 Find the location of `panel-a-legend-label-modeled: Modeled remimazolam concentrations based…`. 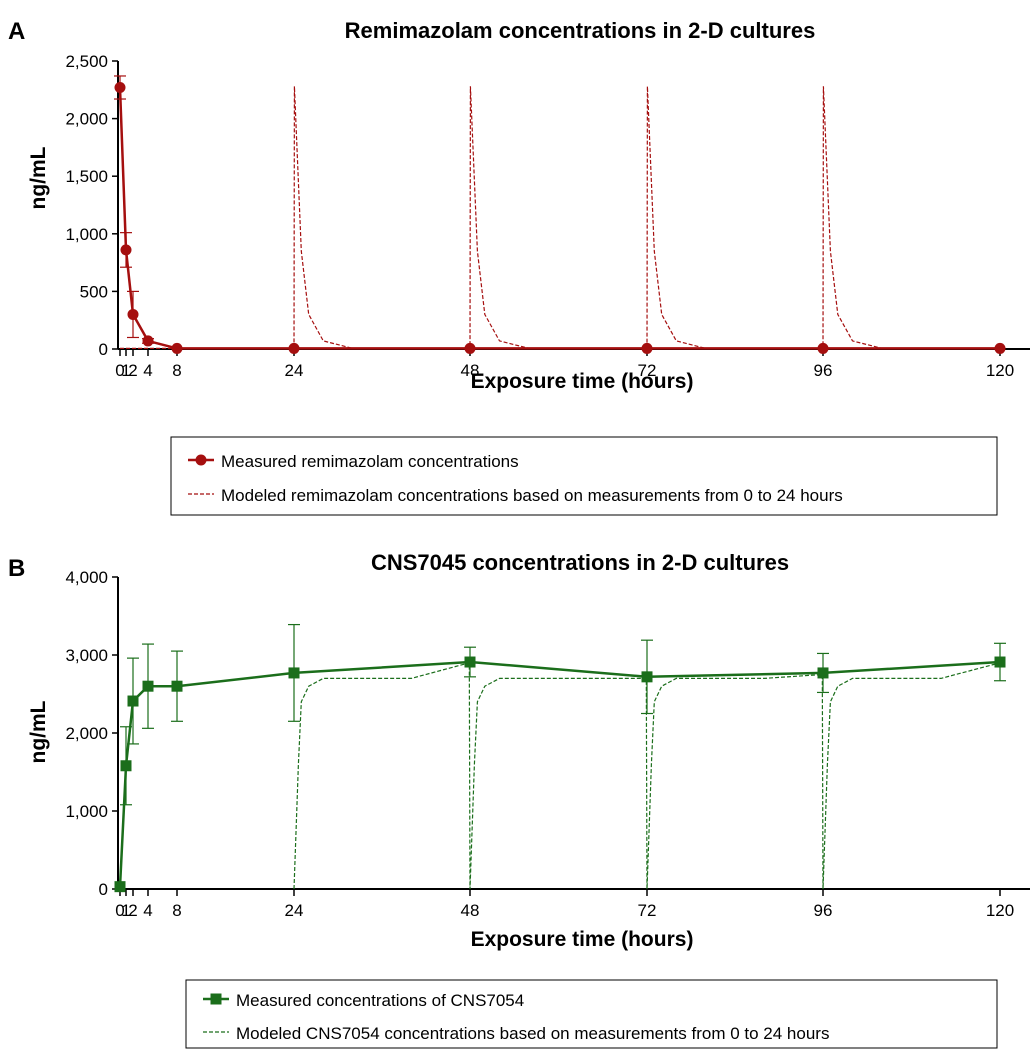

panel-a-legend-label-modeled: Modeled remimazolam concentrations based… is located at coordinates (532, 495).